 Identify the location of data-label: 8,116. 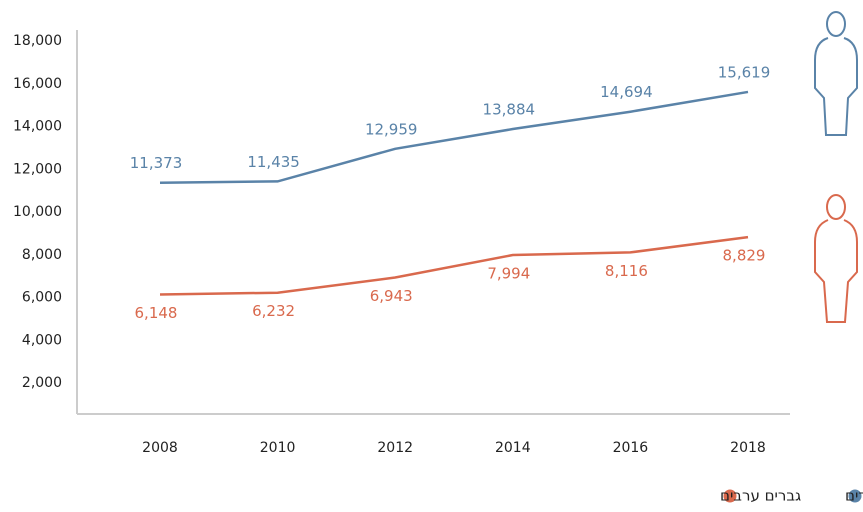
(626, 271).